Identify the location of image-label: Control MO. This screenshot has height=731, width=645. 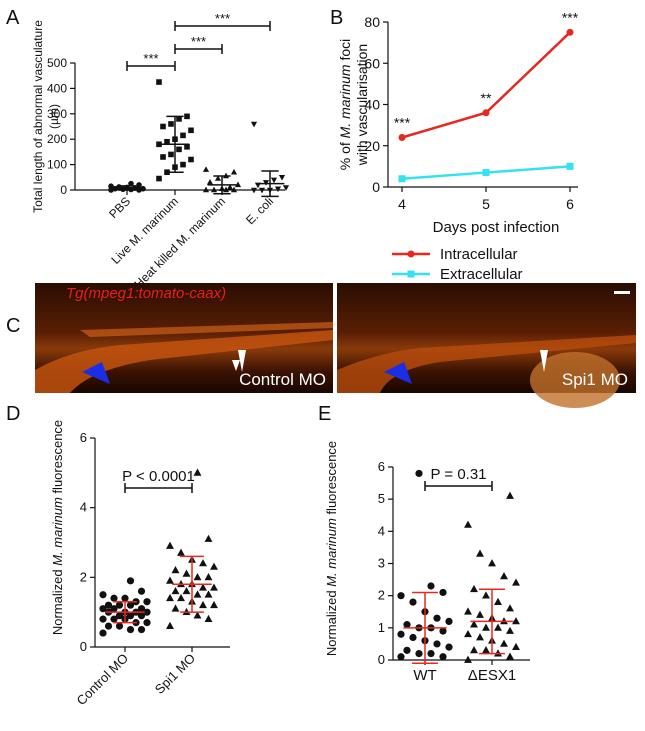
(282, 379).